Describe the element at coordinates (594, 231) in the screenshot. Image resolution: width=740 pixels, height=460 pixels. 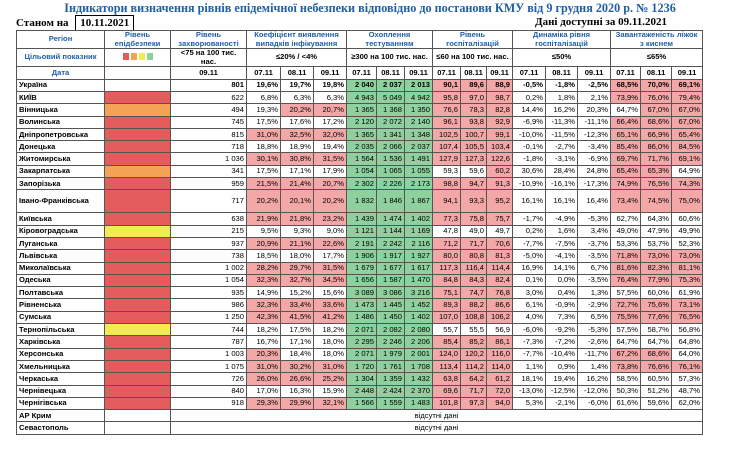
I see `dynamics-value: 3,4%` at that location.